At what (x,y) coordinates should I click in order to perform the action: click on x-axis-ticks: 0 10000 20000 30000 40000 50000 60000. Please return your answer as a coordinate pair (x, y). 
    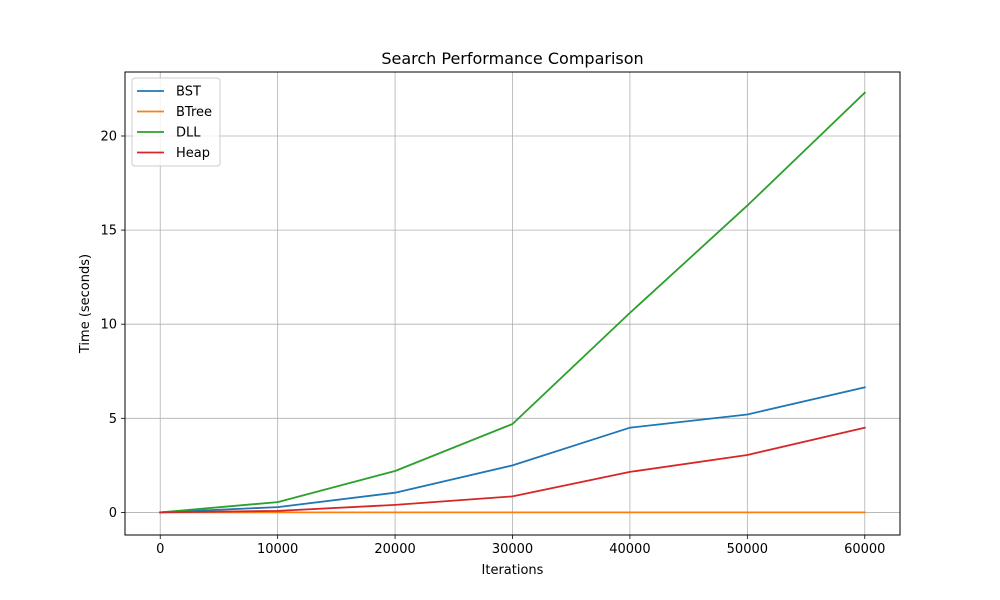
    Looking at the image, I should click on (520, 546).